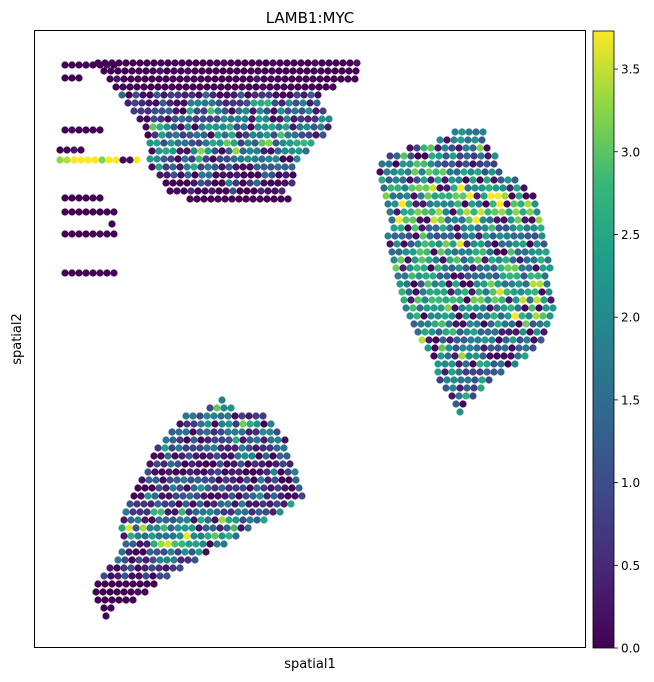  I want to click on colorbar-ticks: 0.00.51.01.52.02.53.03.5, so click(627, 359).